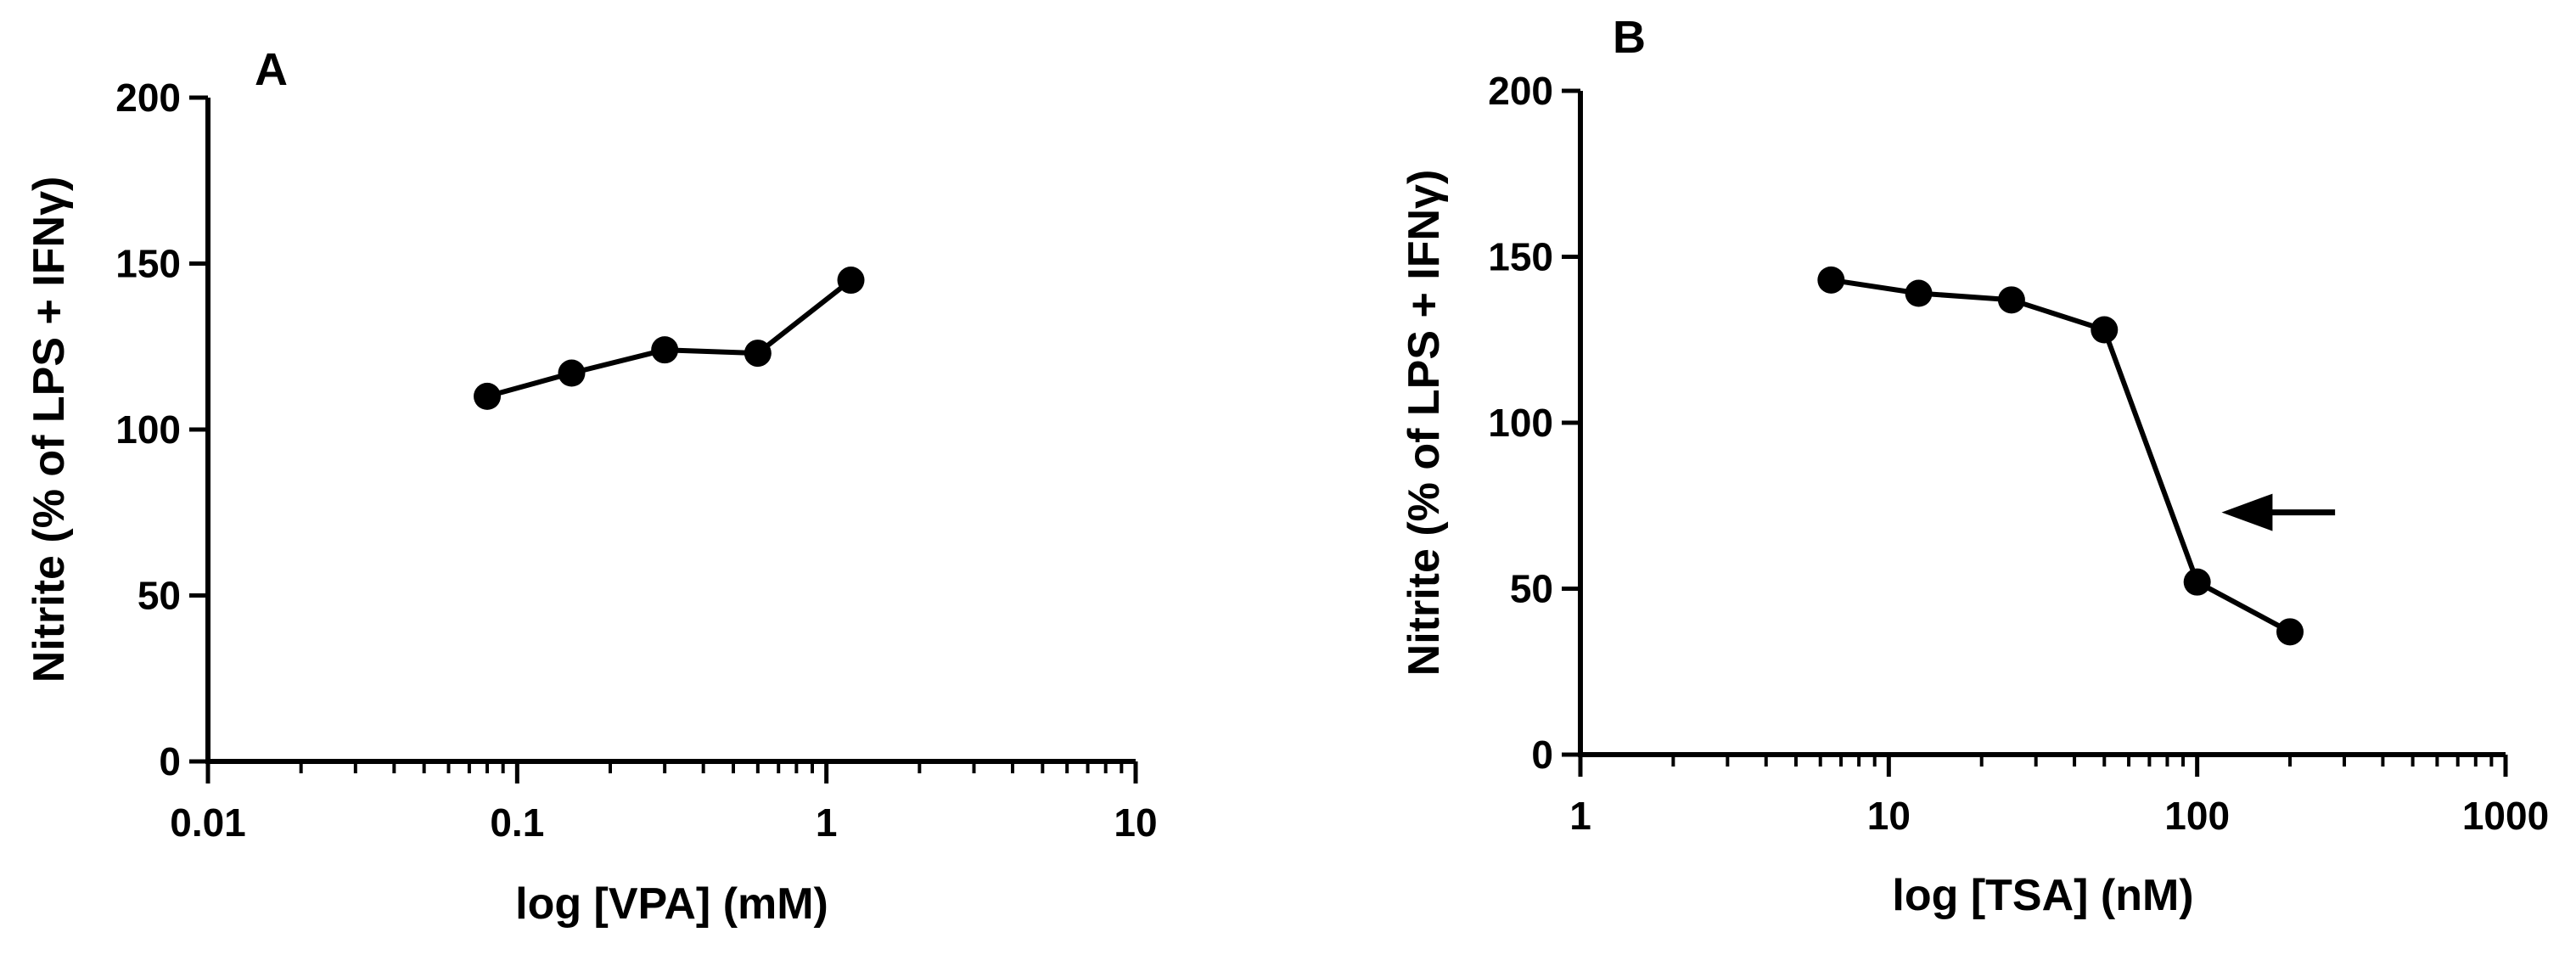  I want to click on arrow-head, so click(2247, 512).